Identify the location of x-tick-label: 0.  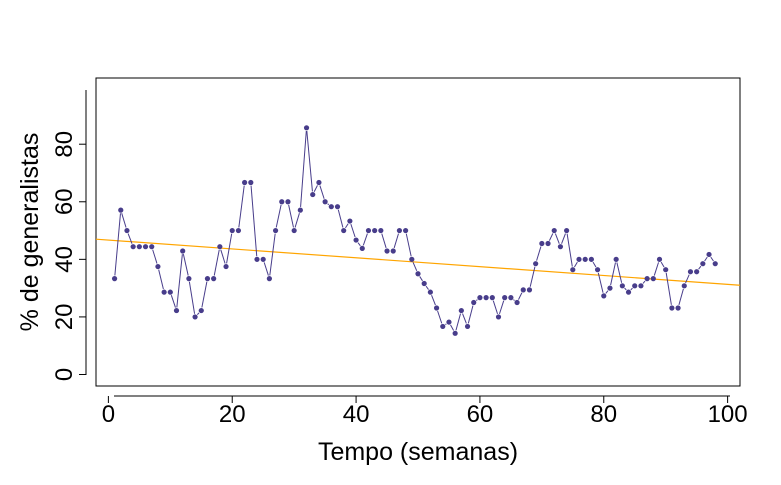
(108, 414).